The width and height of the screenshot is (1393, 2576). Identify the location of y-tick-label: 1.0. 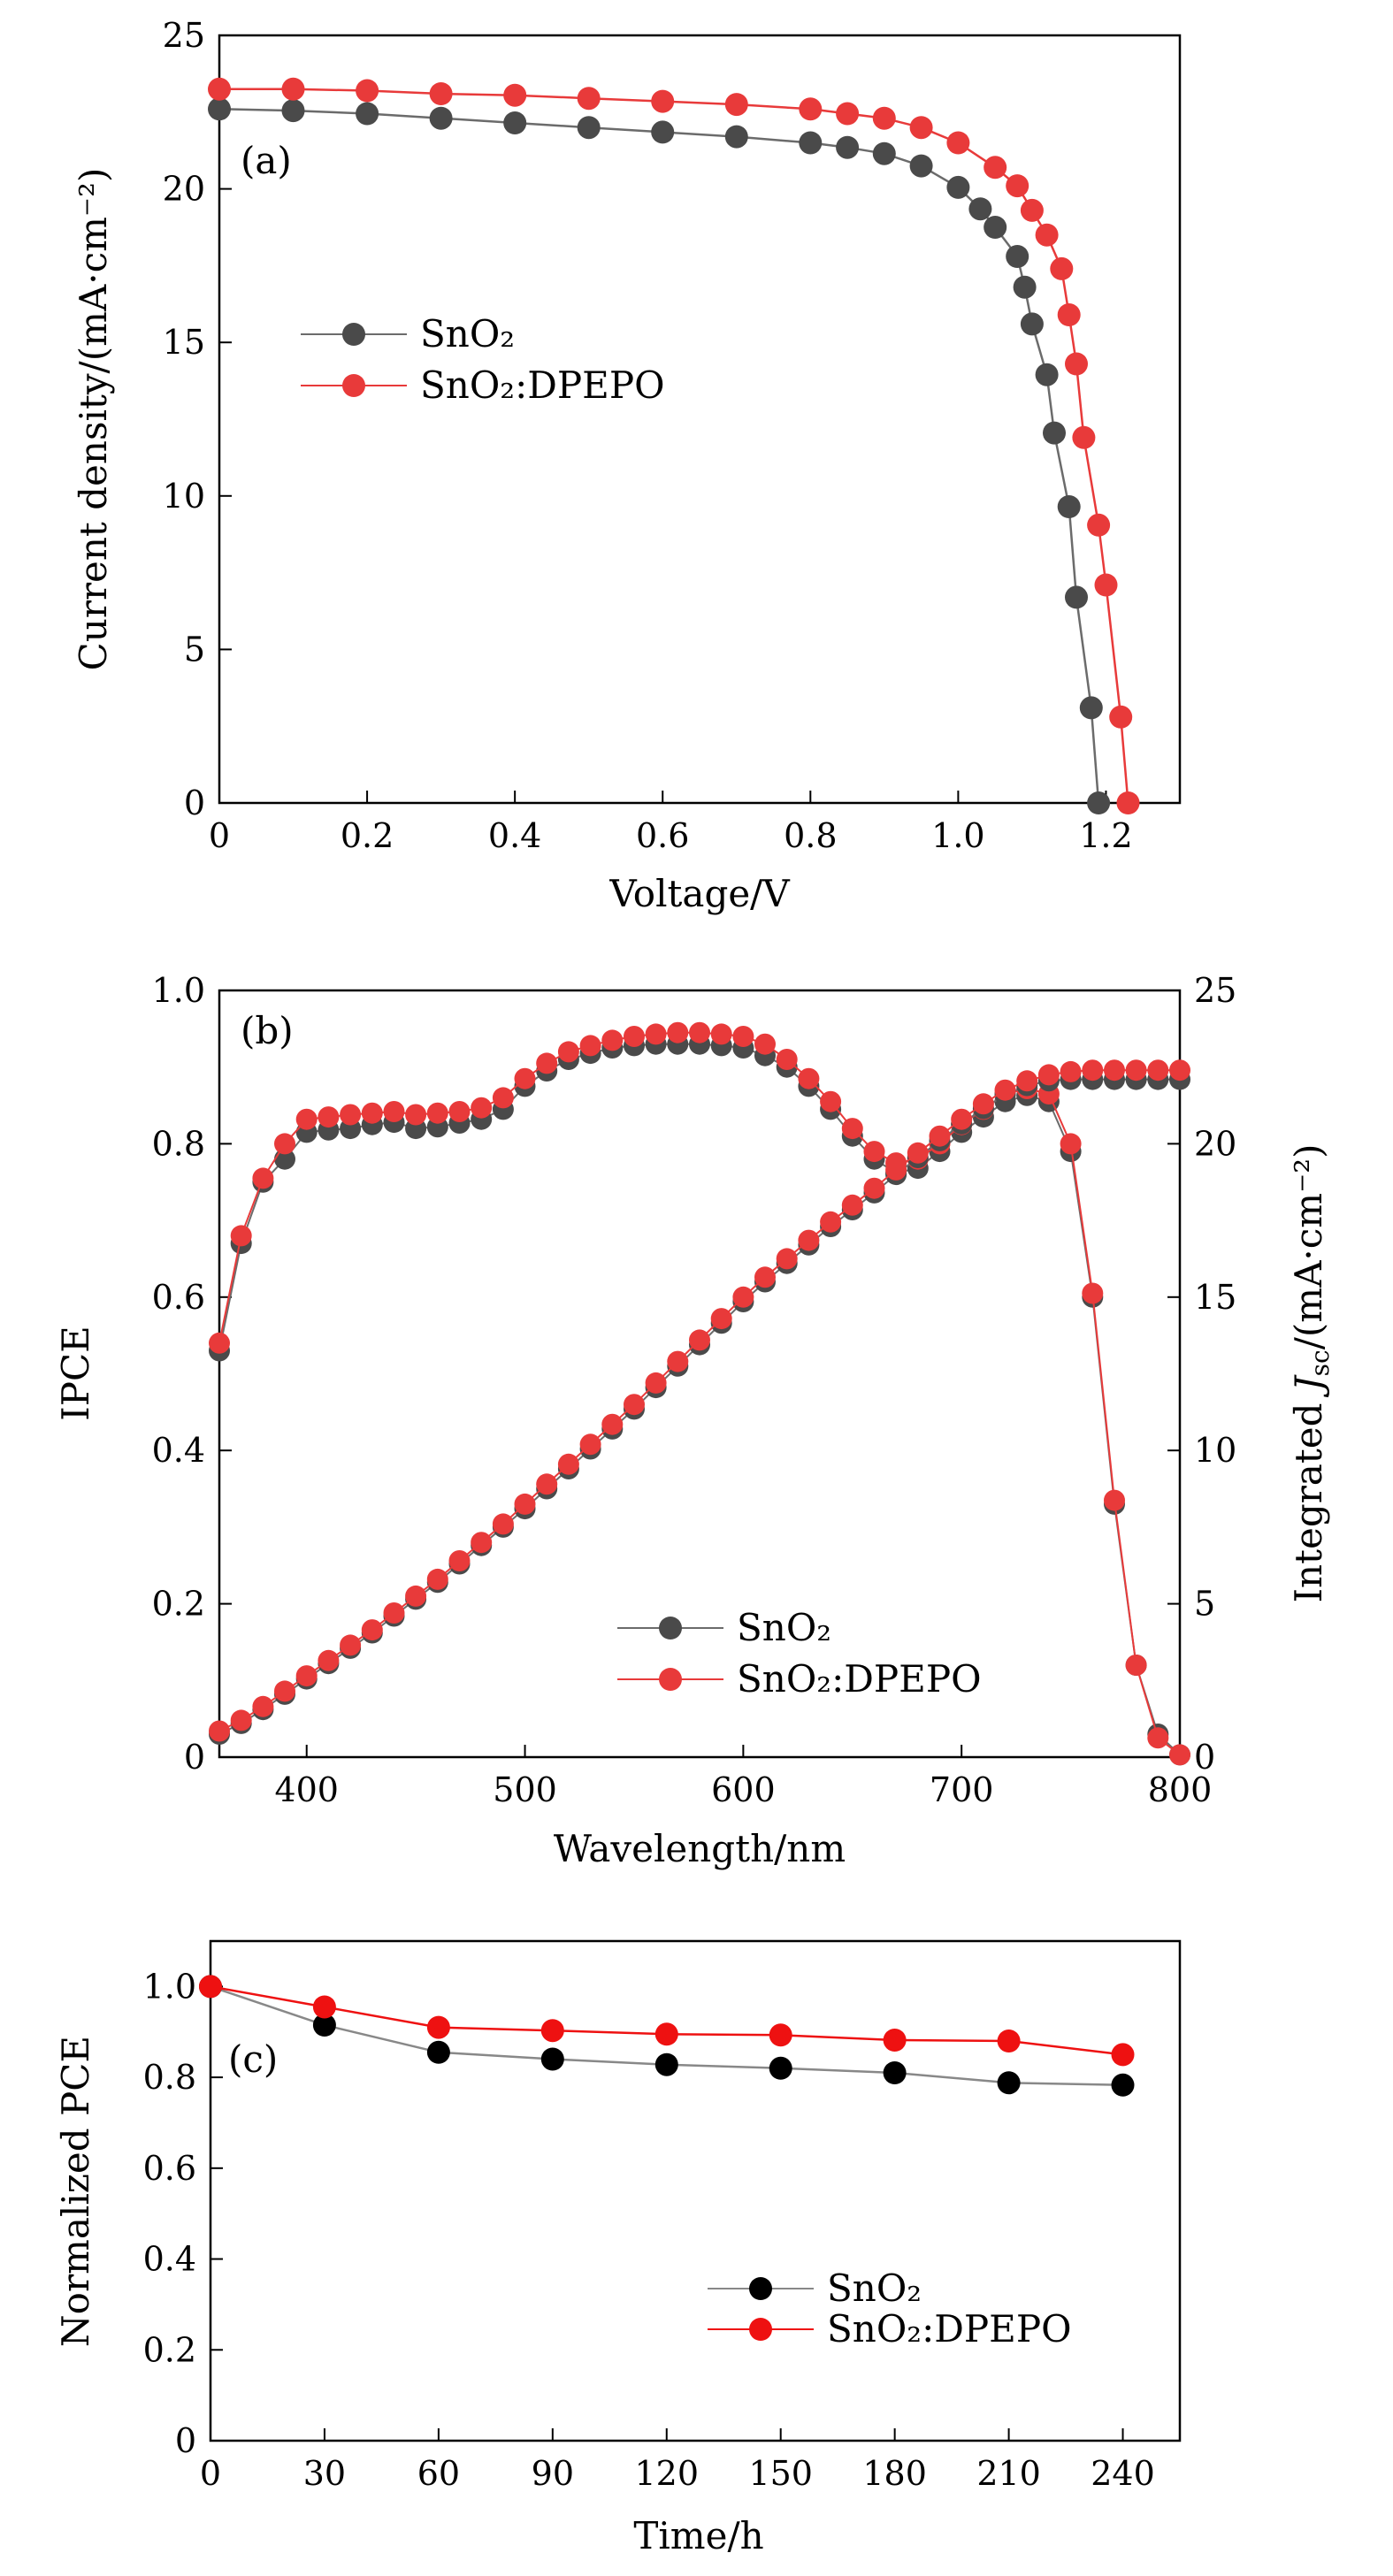
(169, 1986).